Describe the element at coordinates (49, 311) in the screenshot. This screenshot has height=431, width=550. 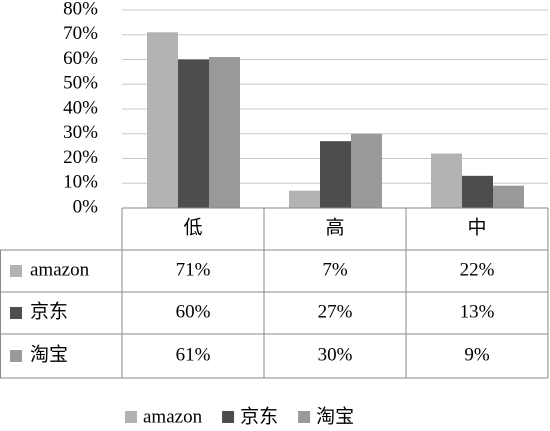
I see `table-row-header: 京东` at that location.